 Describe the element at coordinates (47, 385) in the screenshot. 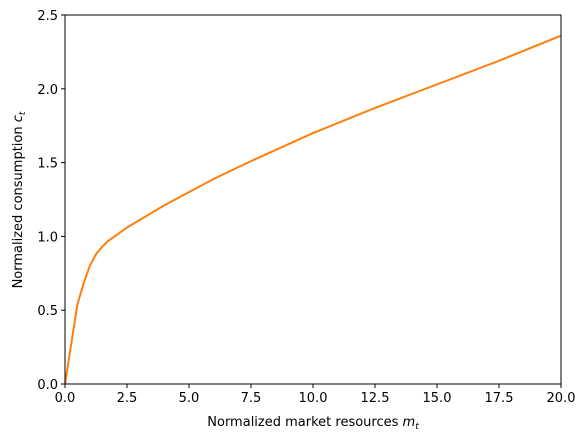

I see `y-tick-label: 0.0` at that location.